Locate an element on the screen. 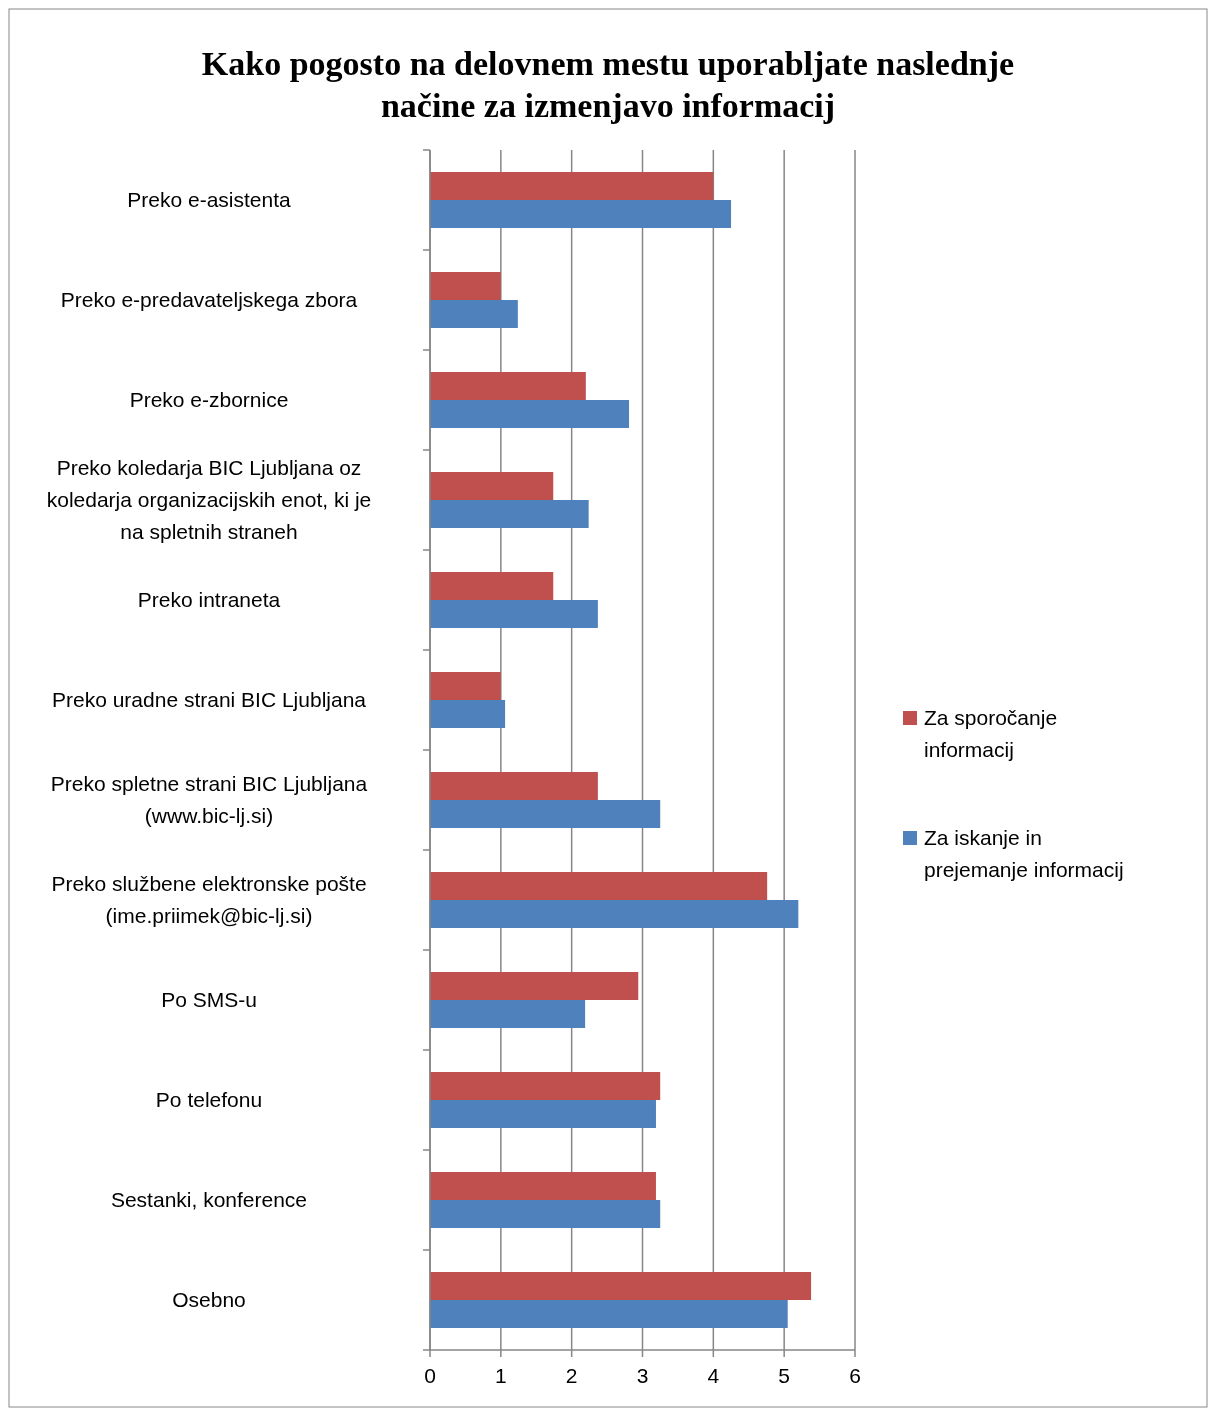 The height and width of the screenshot is (1409, 1208). x-tick-label: 0 is located at coordinates (430, 1375).